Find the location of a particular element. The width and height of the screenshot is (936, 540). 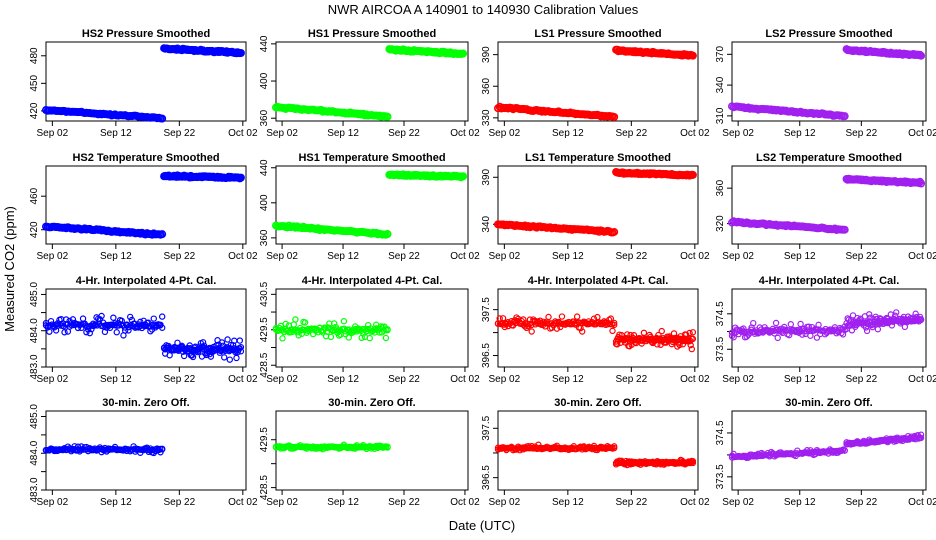

y-tick-label: 360 is located at coordinates (720, 187).